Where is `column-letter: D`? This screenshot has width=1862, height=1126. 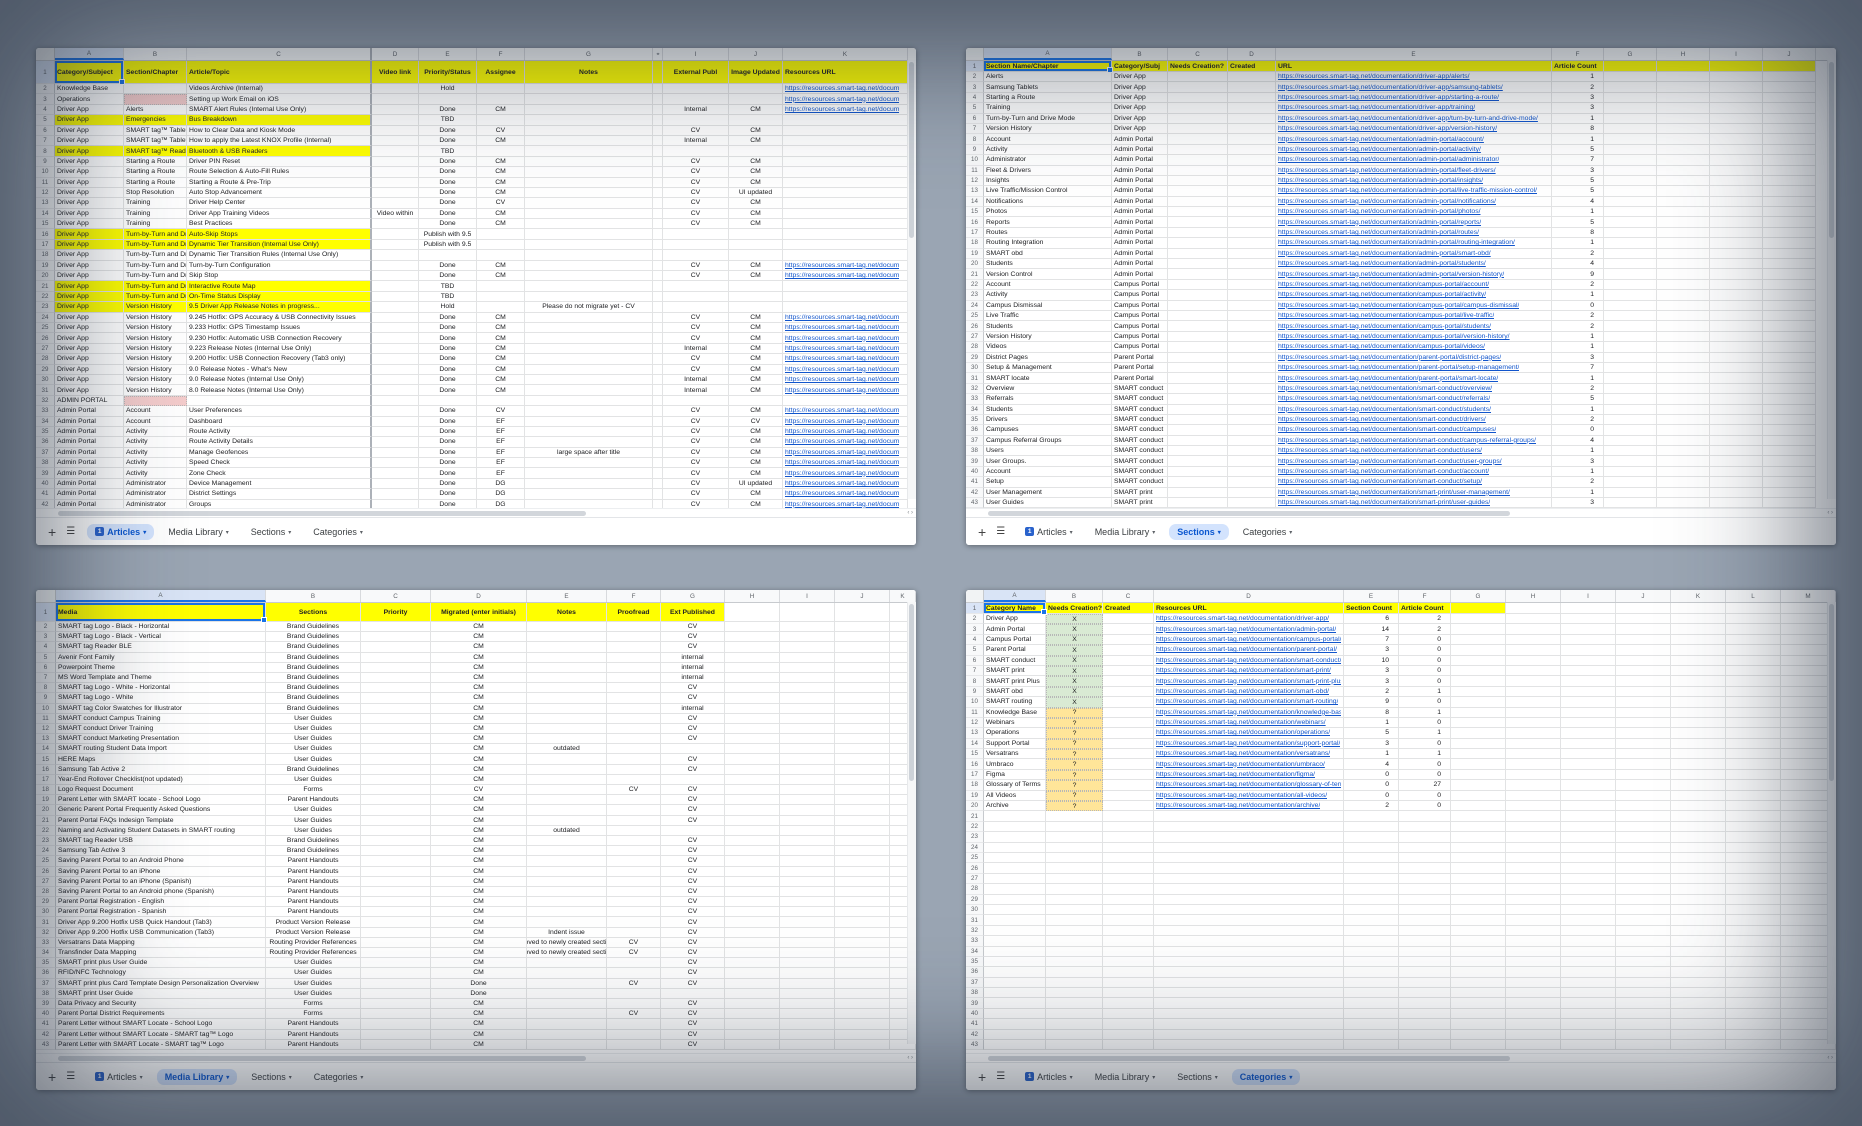
column-letter: D is located at coordinates (395, 54).